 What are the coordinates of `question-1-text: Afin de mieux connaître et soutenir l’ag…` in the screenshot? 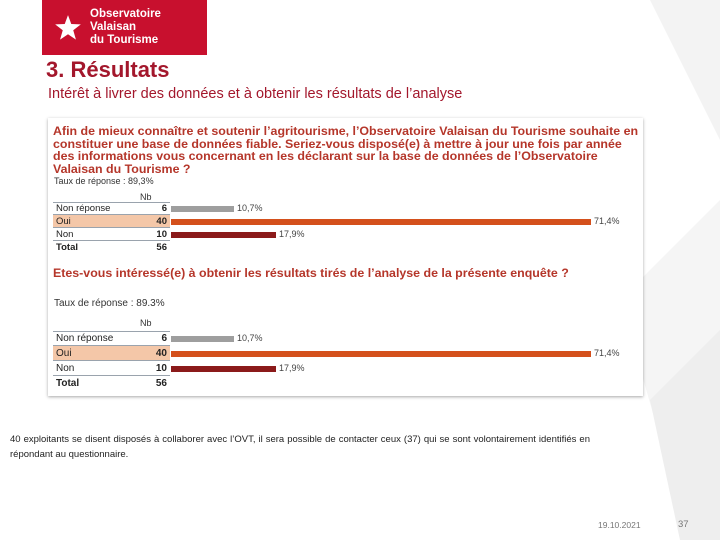 It's located at (346, 150).